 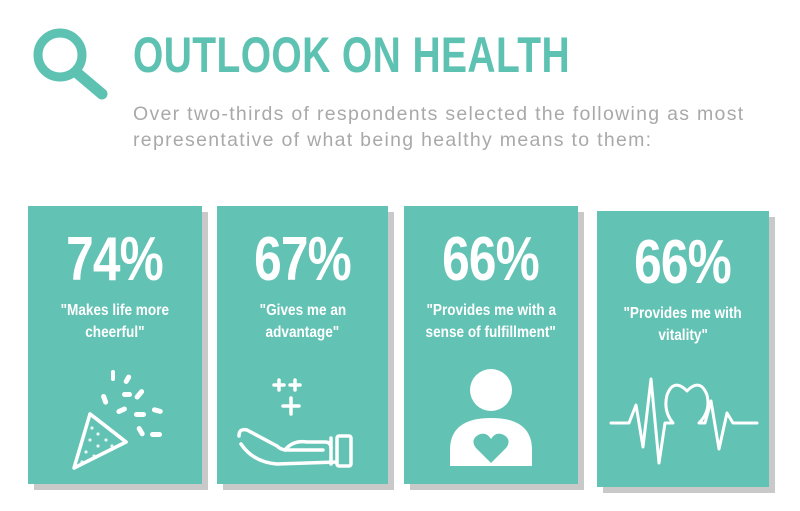 What do you see at coordinates (295, 423) in the screenshot?
I see `hand-plus-icon` at bounding box center [295, 423].